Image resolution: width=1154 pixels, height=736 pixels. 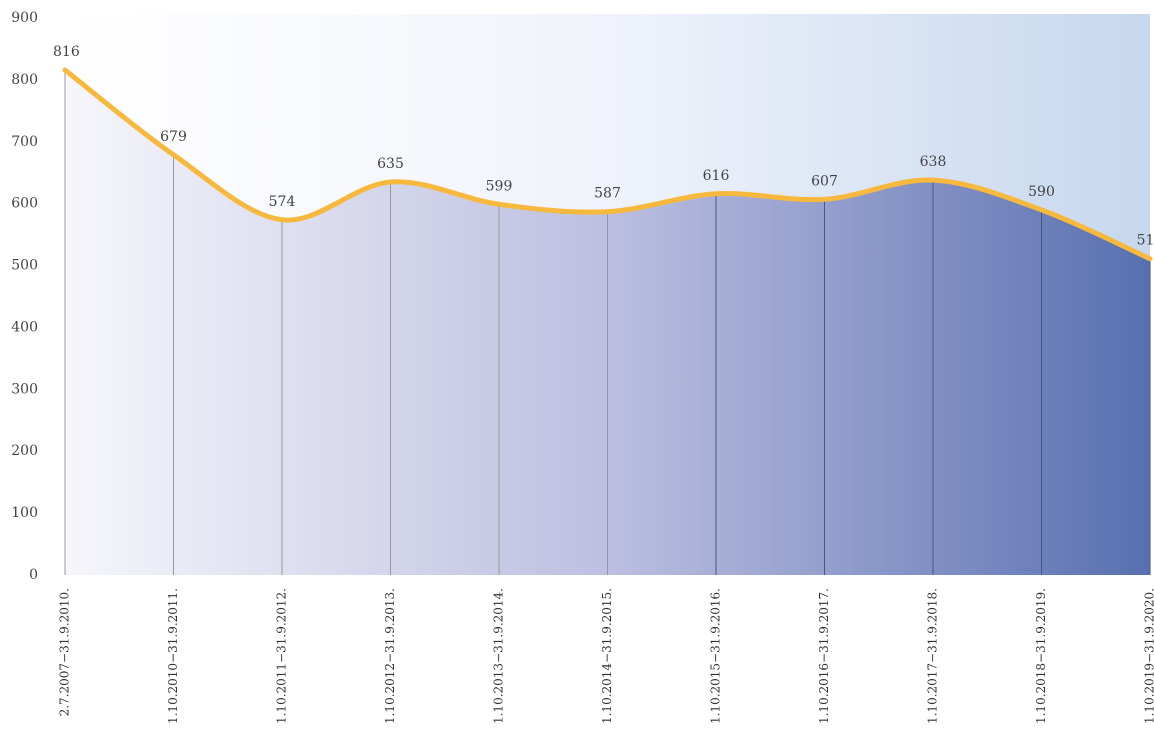 I want to click on x-tick-label: 1.10.2017−31.9.2018., so click(x=933, y=656).